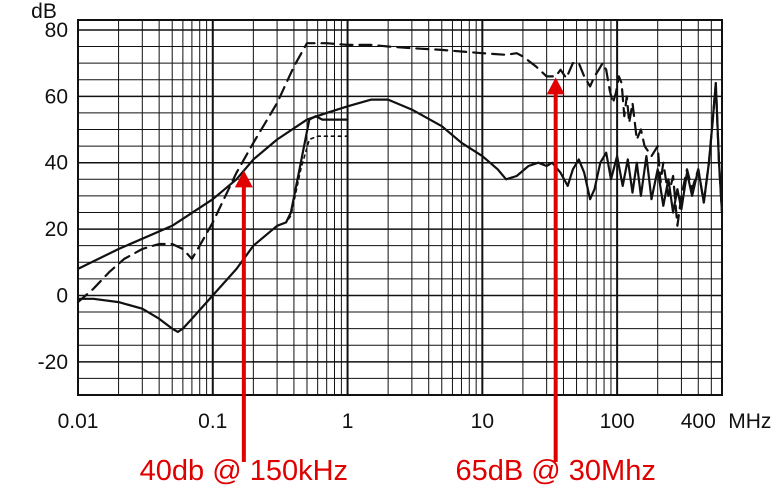  Describe the element at coordinates (749, 421) in the screenshot. I see `x-axis-unit: MHz` at that location.